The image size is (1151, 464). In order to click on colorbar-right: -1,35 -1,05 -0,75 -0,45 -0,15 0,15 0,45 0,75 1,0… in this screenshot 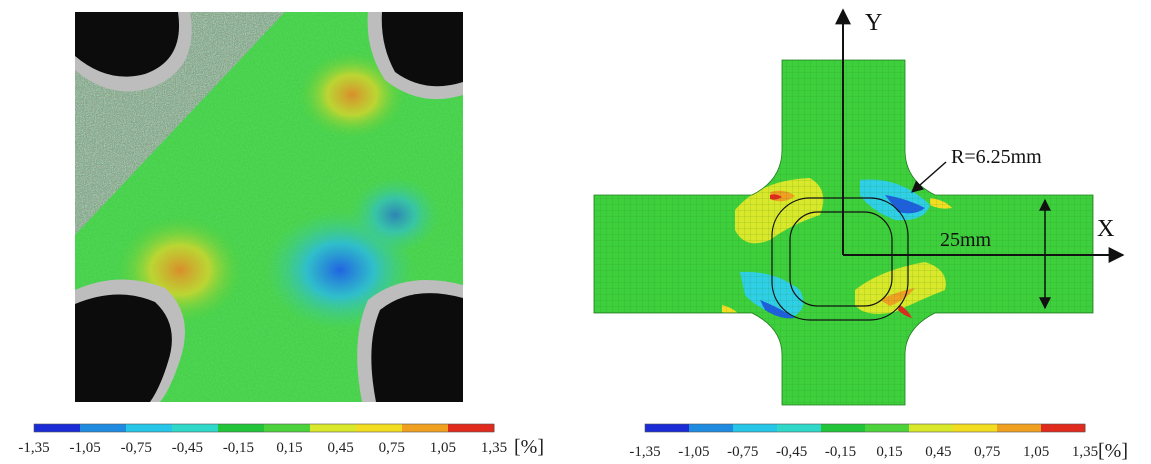, I will do `click(878, 442)`.